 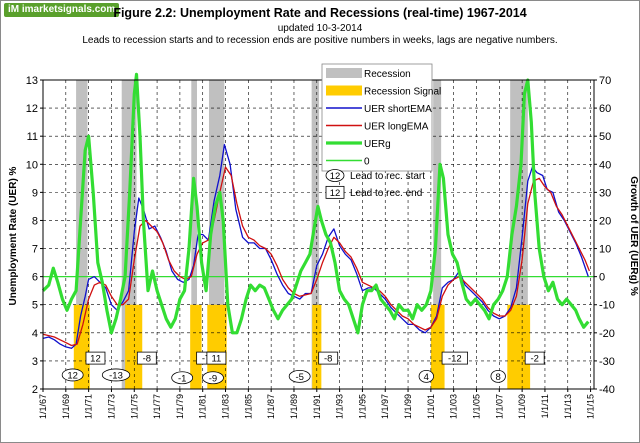 What do you see at coordinates (35, 193) in the screenshot?
I see `y-tick-label-left-7: 9` at bounding box center [35, 193].